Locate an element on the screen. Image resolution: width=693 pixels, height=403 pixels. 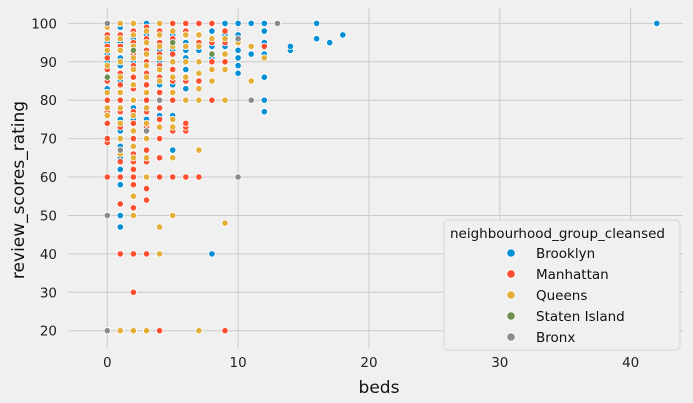
legend-label: Staten Island is located at coordinates (580, 317).